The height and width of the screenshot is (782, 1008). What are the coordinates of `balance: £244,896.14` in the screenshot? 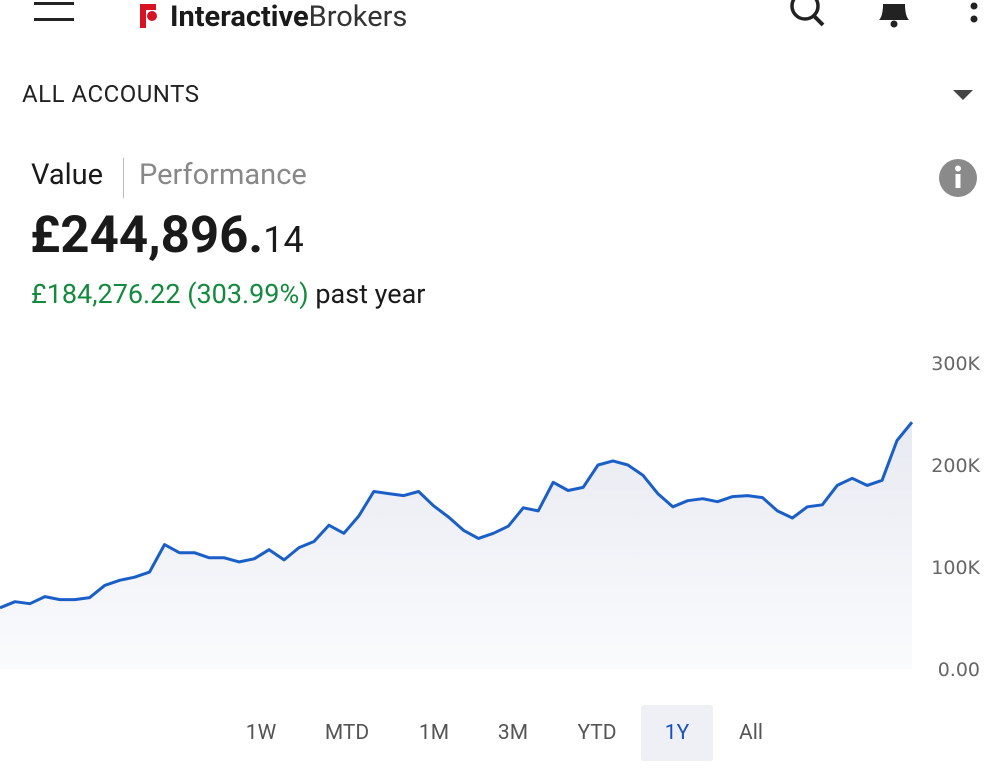 It's located at (167, 241).